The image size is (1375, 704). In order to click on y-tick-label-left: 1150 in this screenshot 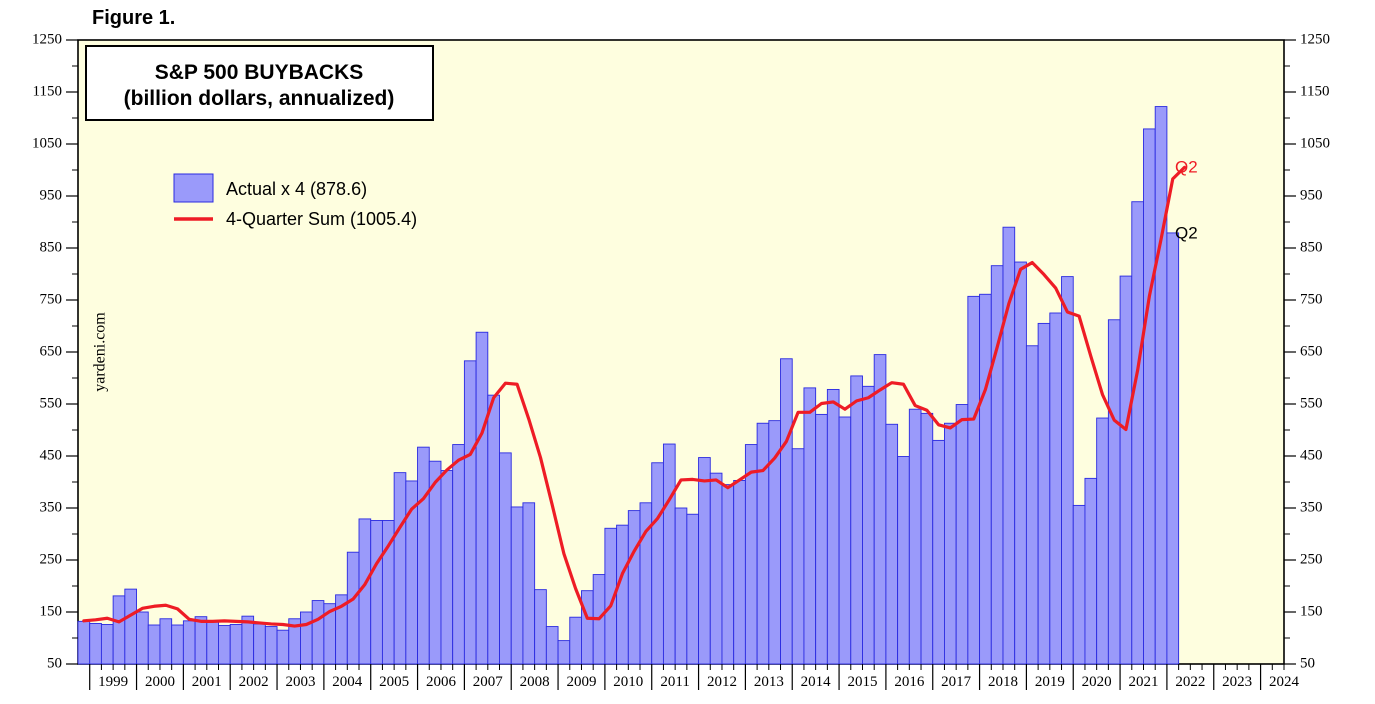, I will do `click(47, 91)`.